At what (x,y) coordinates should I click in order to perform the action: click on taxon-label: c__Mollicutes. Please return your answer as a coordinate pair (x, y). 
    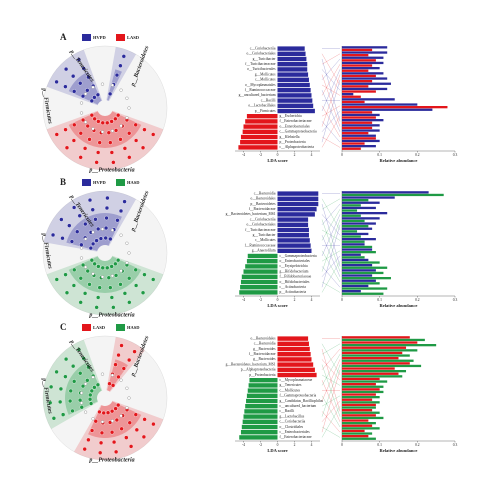
    Looking at the image, I should click on (290, 390).